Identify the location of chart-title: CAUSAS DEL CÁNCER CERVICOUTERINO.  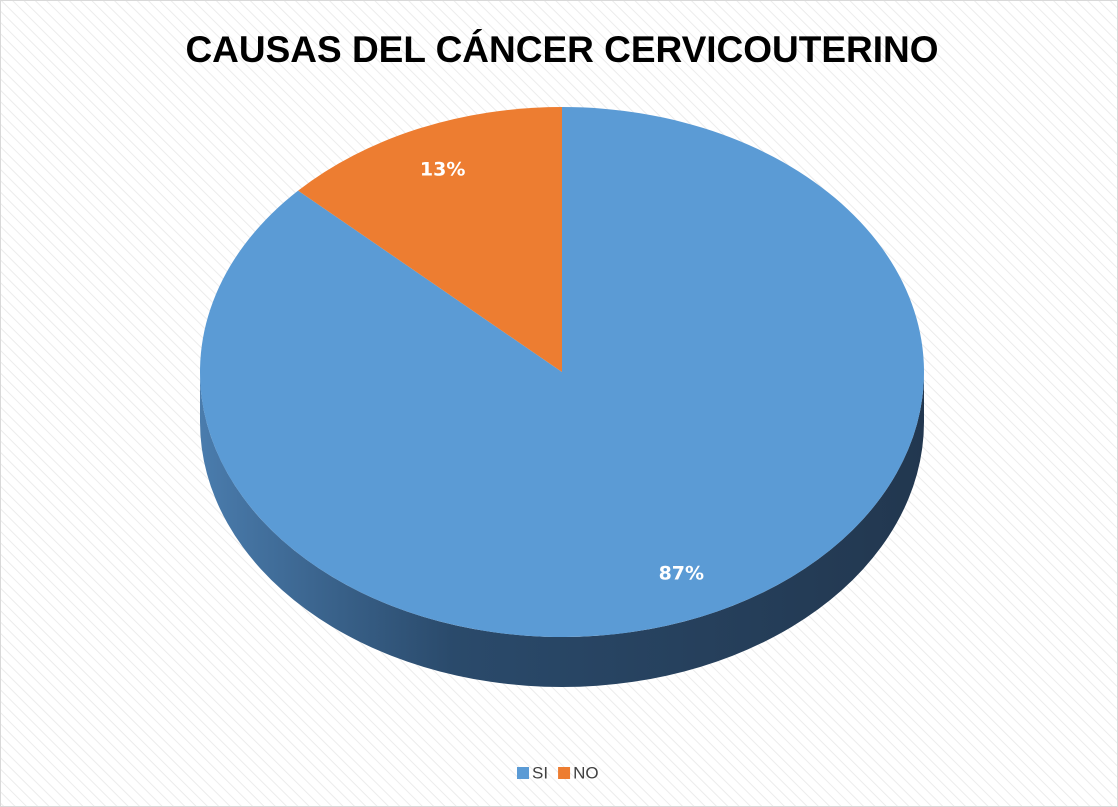
(561, 49).